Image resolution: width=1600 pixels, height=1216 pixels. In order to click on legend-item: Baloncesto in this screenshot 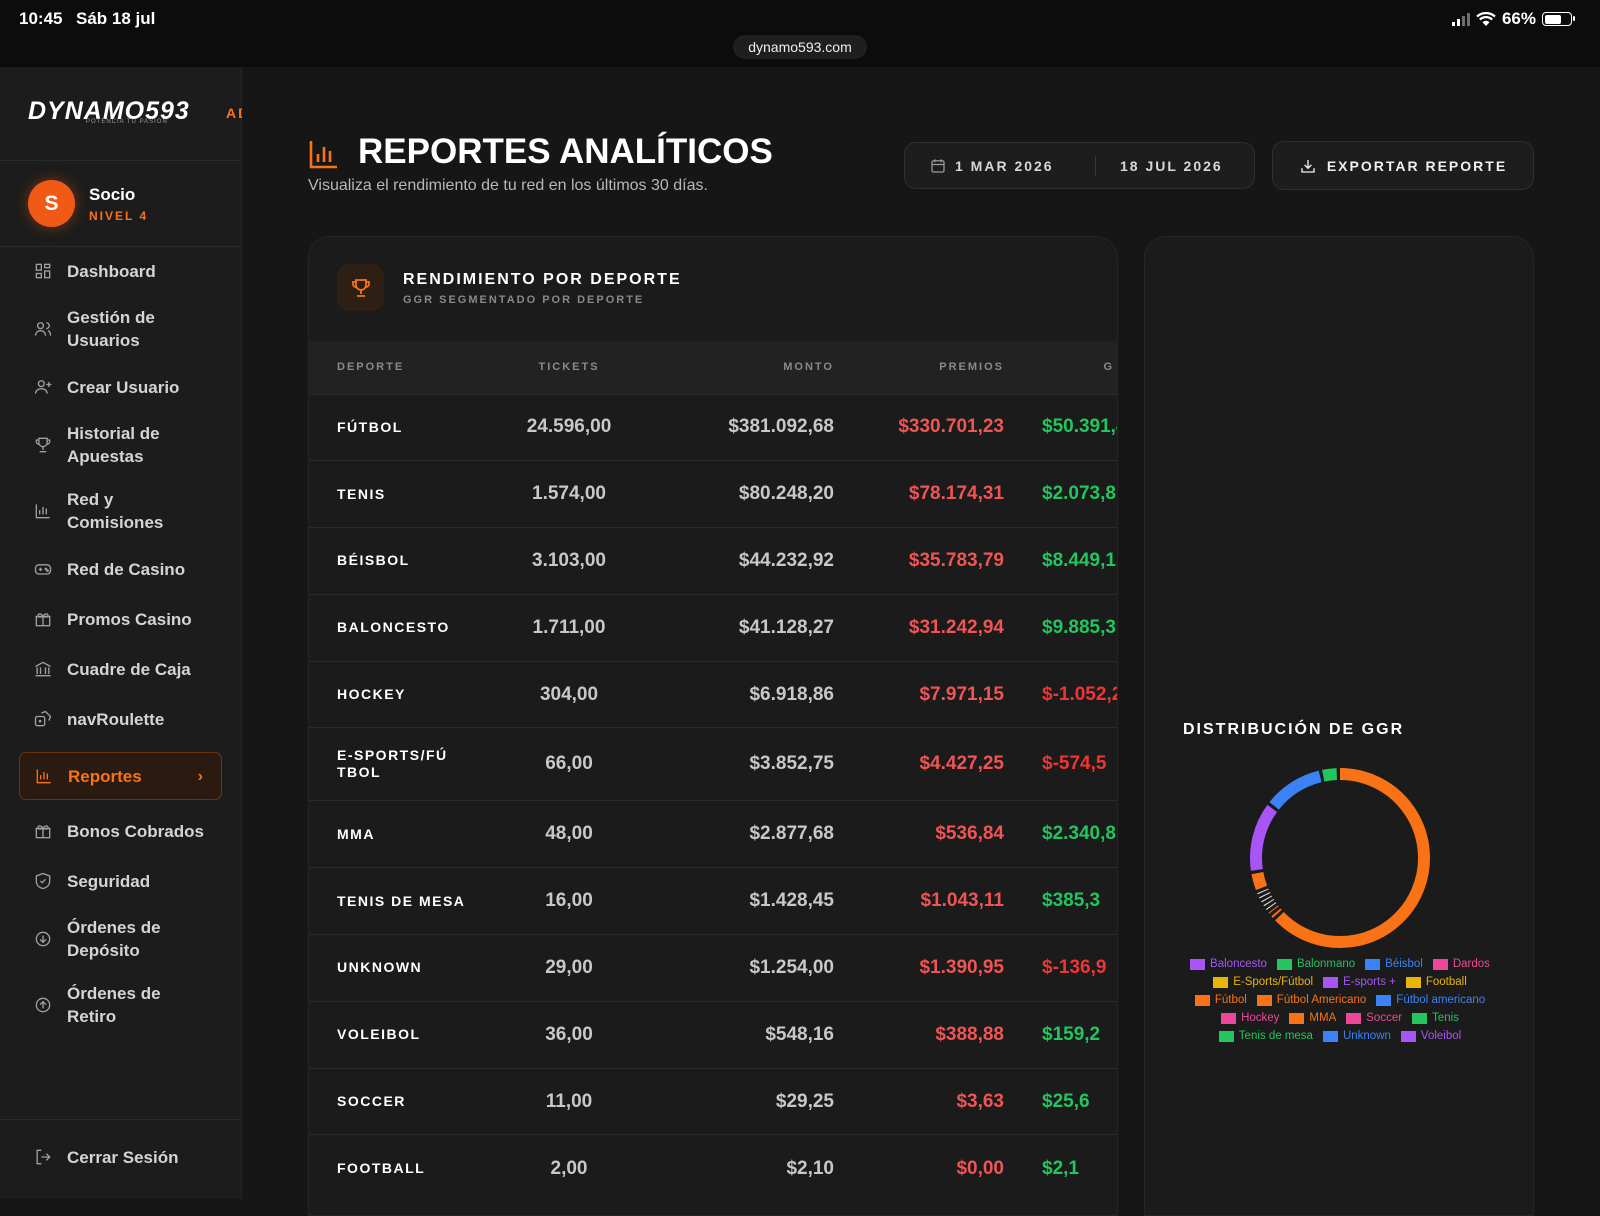, I will do `click(1228, 964)`.